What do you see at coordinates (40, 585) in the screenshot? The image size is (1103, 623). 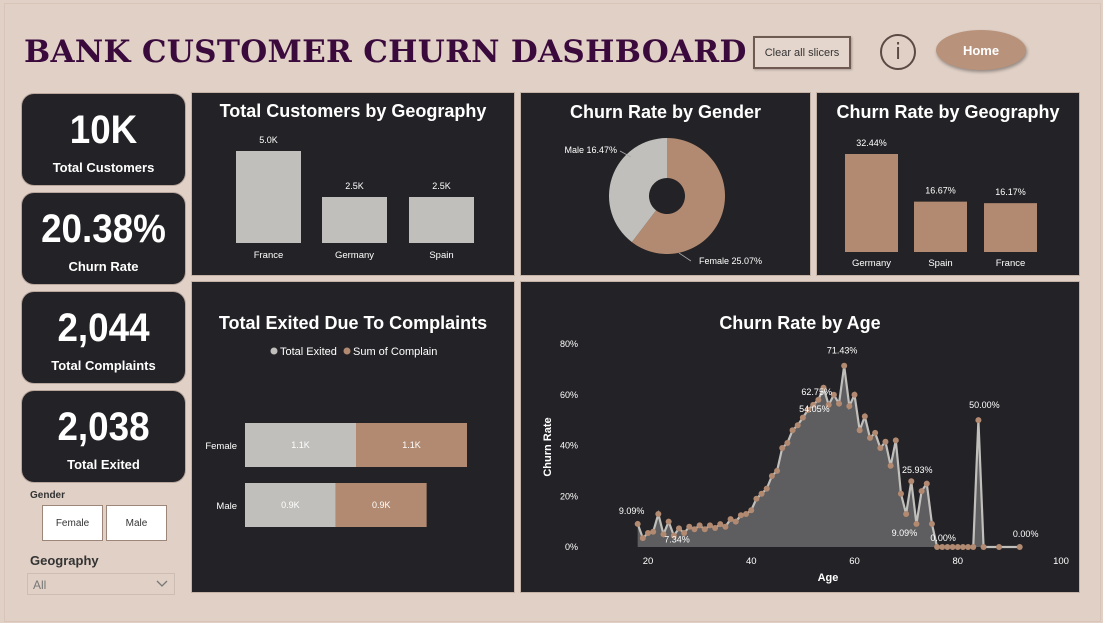 I see `dropdown-value: All` at bounding box center [40, 585].